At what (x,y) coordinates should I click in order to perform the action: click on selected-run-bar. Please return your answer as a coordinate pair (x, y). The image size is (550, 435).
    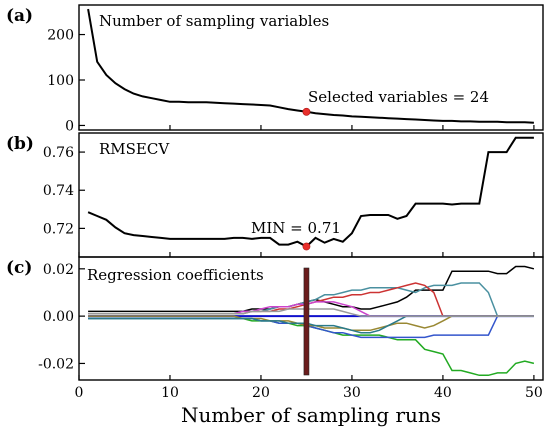
    Looking at the image, I should click on (306, 321).